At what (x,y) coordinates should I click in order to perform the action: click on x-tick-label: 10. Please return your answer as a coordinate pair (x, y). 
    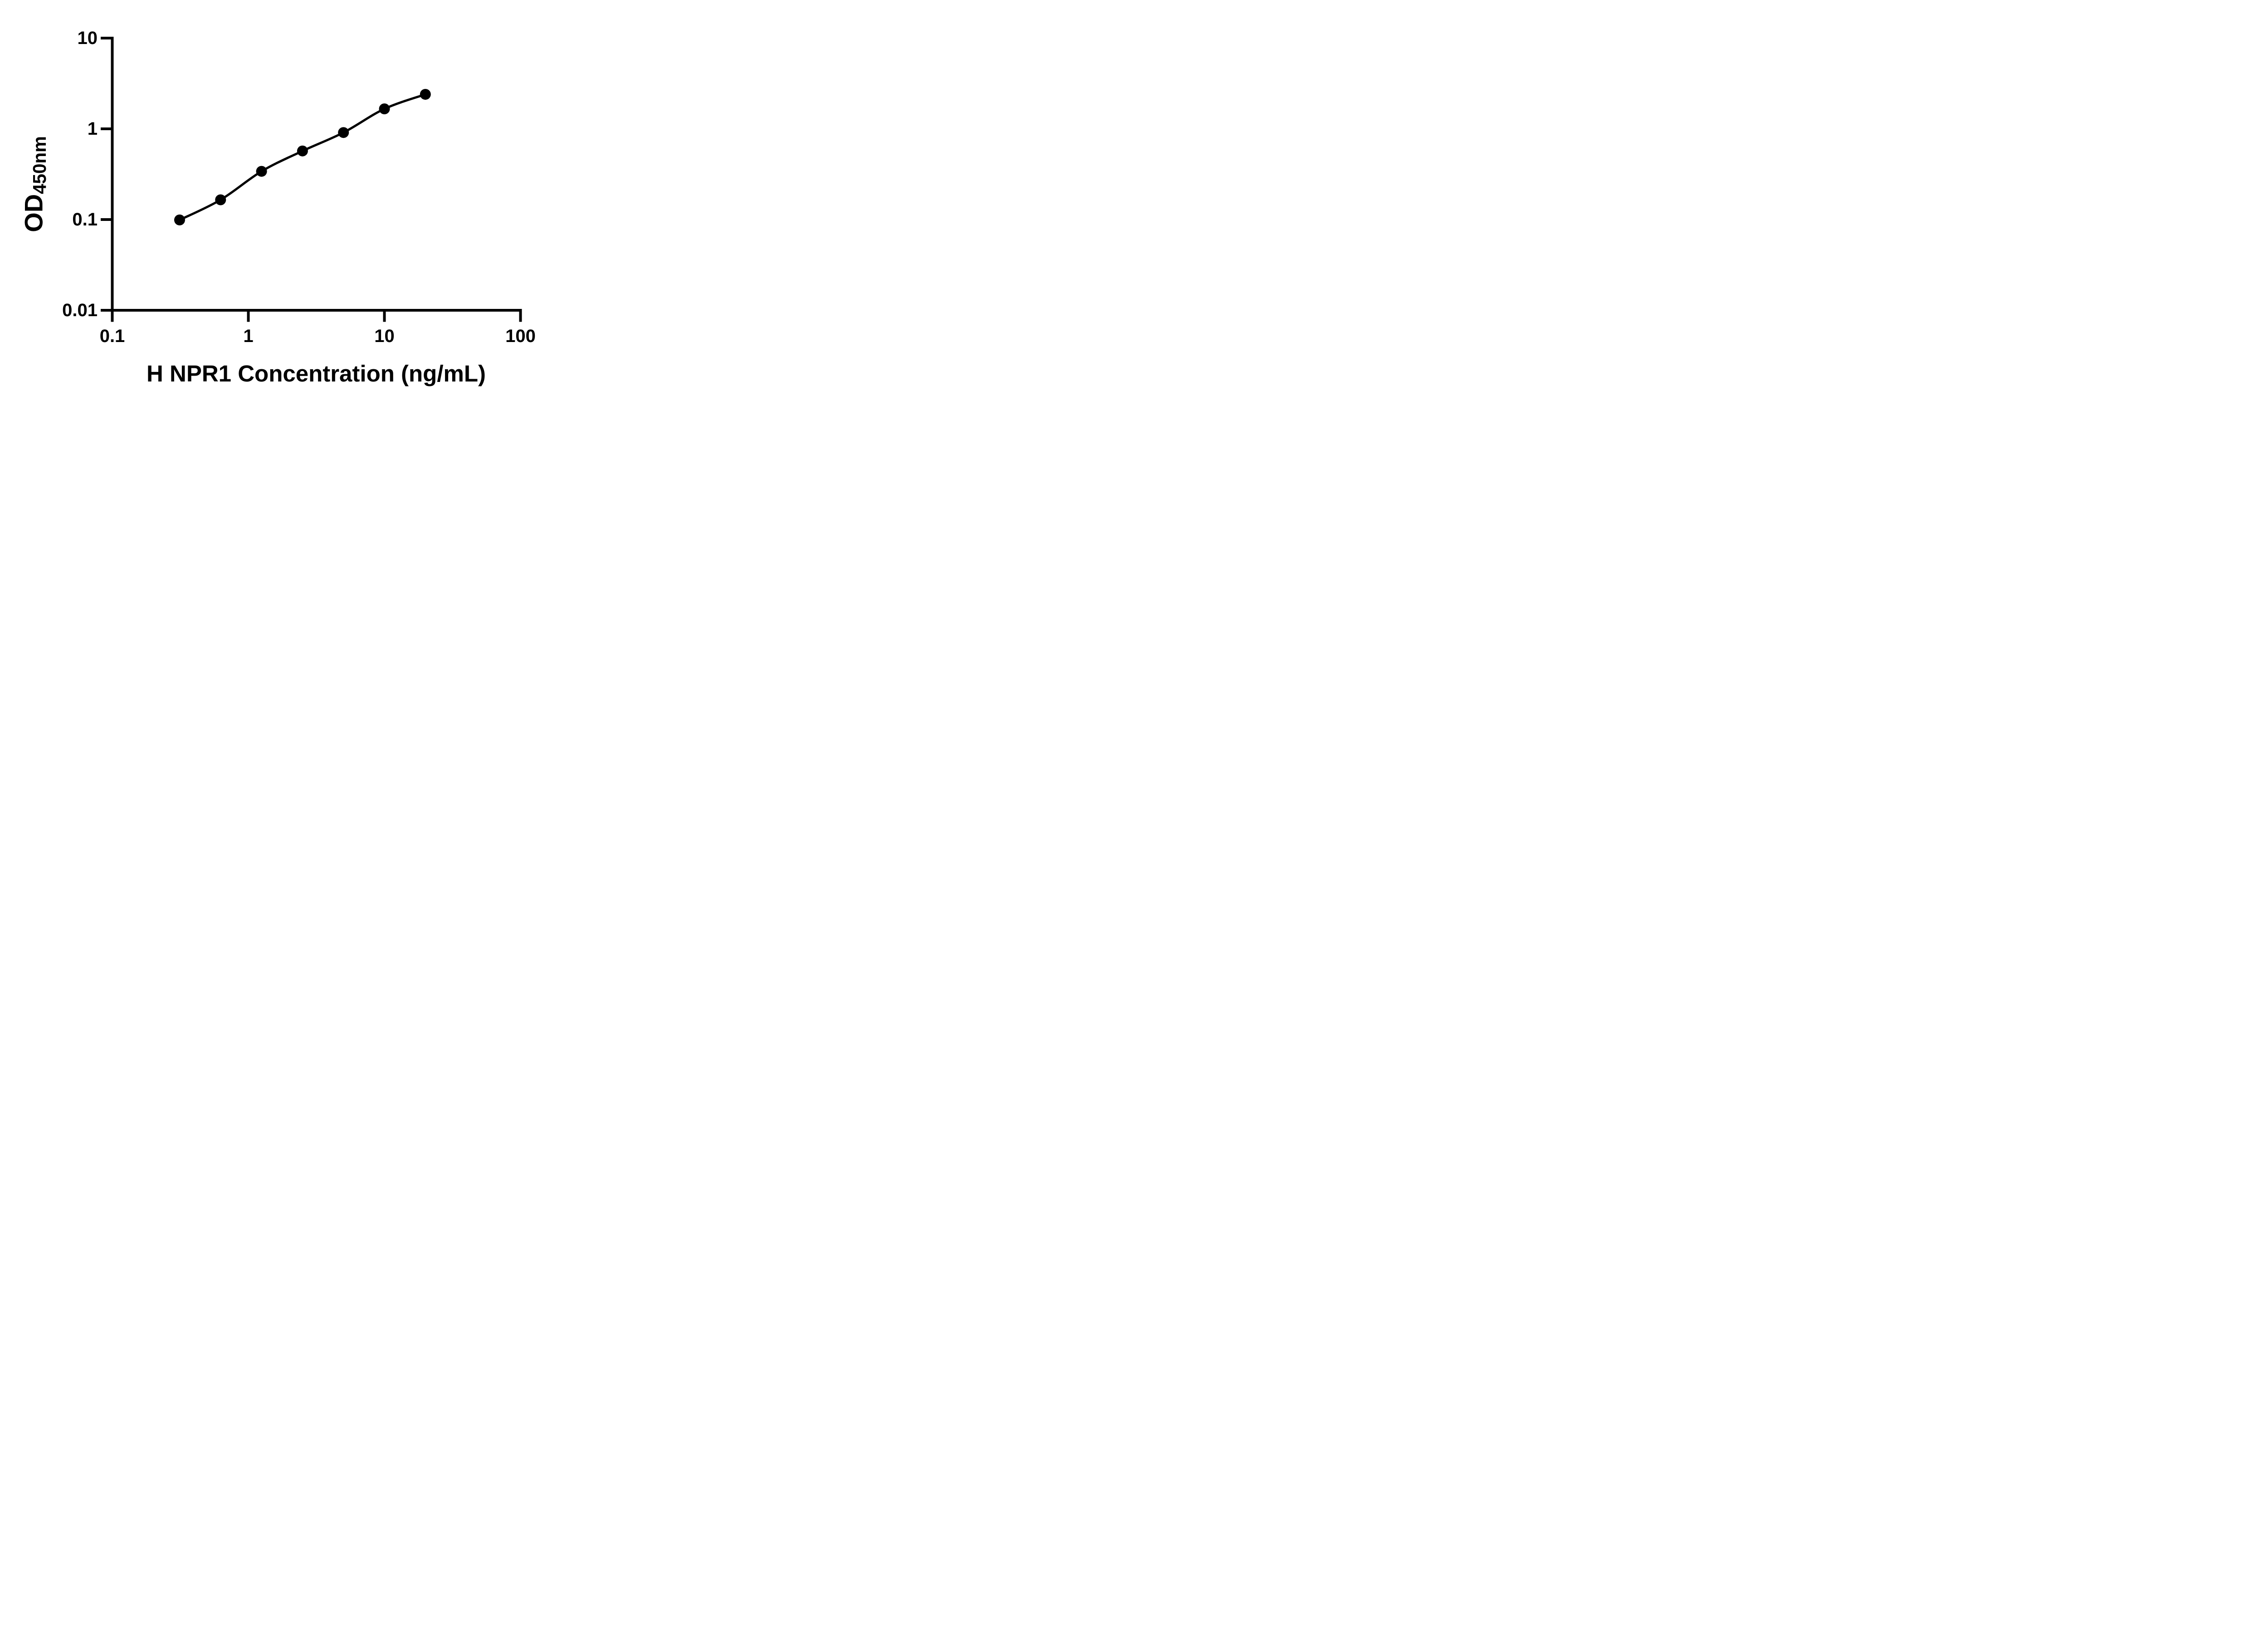
    Looking at the image, I should click on (385, 336).